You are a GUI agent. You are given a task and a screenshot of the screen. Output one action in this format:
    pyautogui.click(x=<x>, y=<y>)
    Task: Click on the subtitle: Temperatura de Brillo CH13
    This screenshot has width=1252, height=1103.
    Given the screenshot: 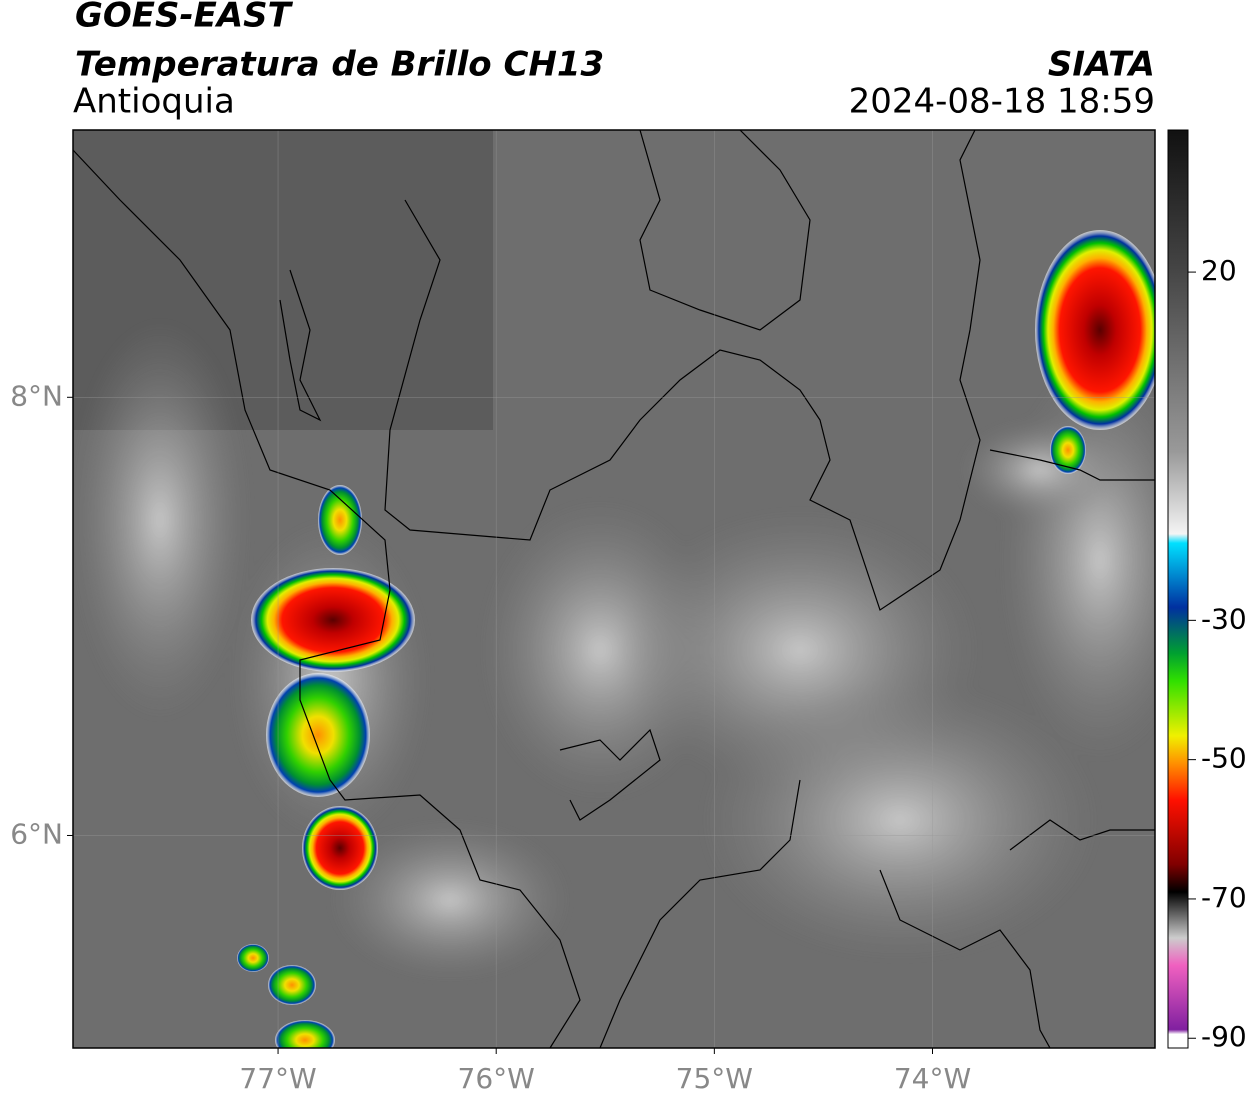 What is the action you would take?
    pyautogui.click(x=339, y=65)
    